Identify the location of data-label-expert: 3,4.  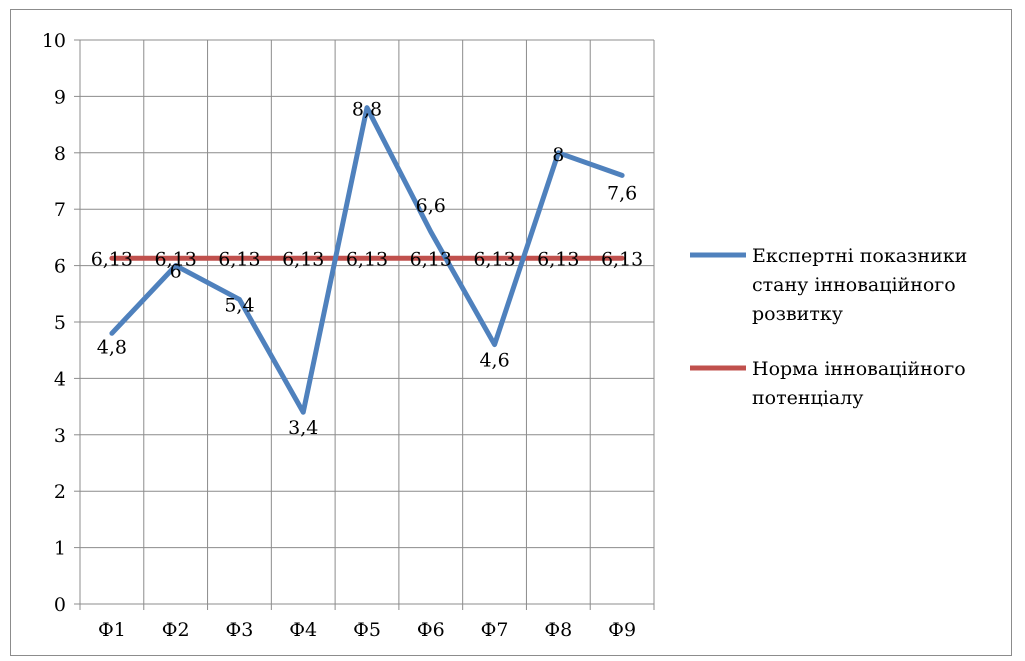
(303, 428).